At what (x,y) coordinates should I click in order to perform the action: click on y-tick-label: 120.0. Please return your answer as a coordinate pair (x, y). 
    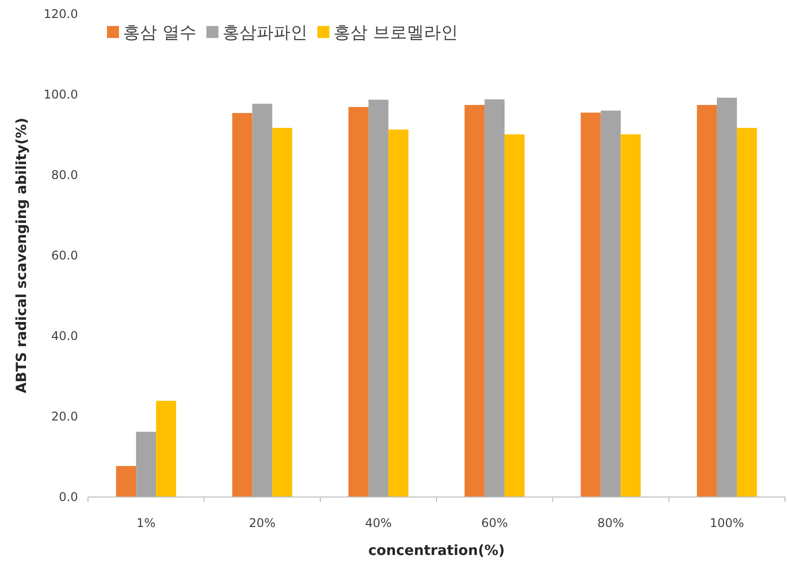
    Looking at the image, I should click on (61, 14).